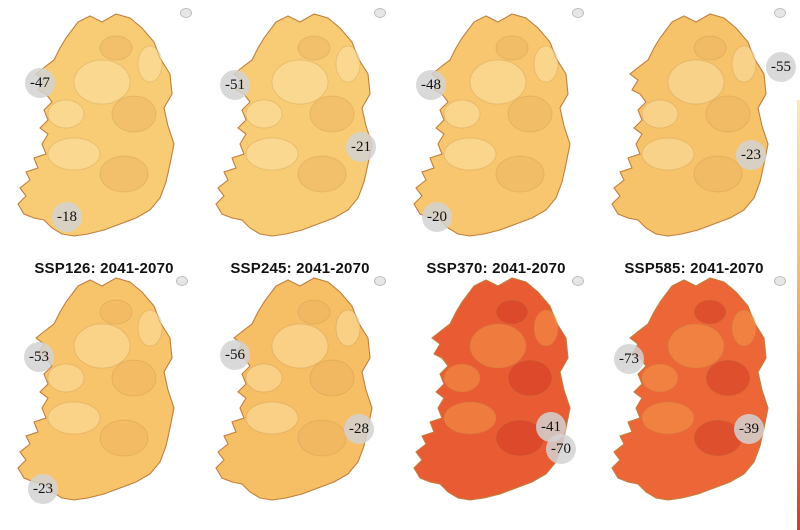 This screenshot has height=530, width=800. What do you see at coordinates (359, 429) in the screenshot?
I see `value-marker: -28` at bounding box center [359, 429].